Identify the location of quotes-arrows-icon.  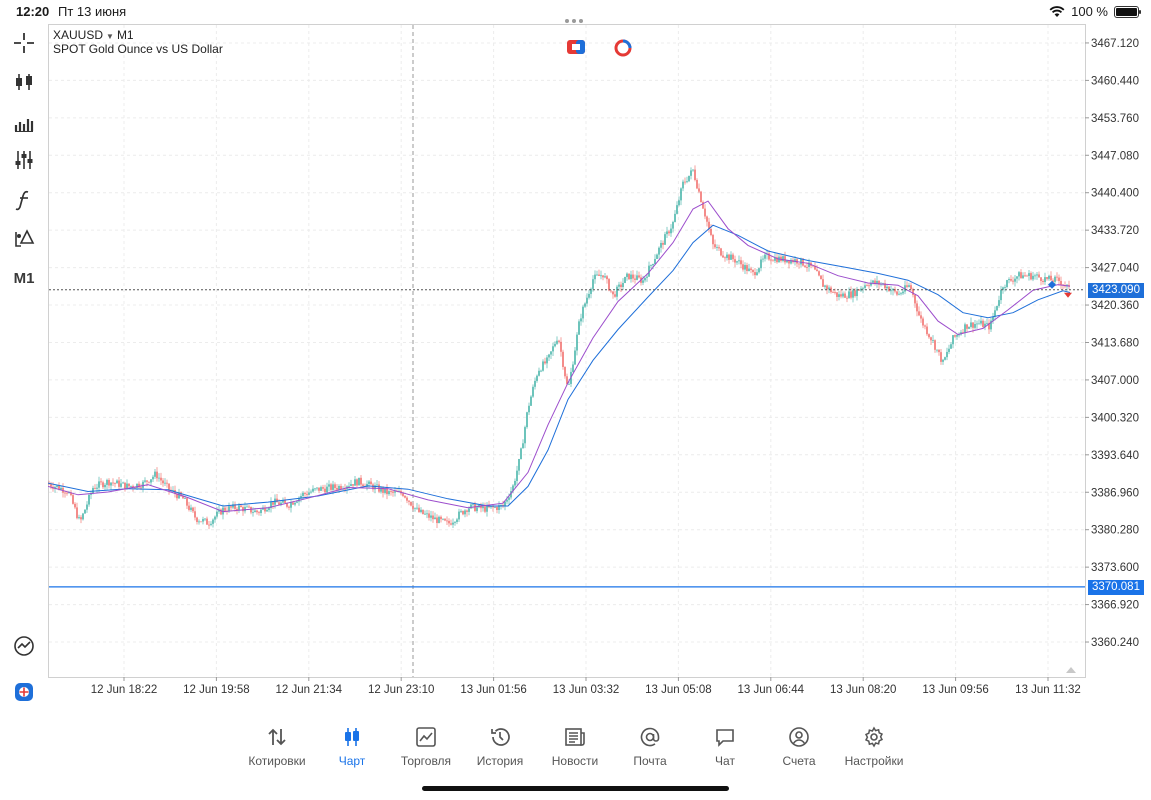
(277, 737).